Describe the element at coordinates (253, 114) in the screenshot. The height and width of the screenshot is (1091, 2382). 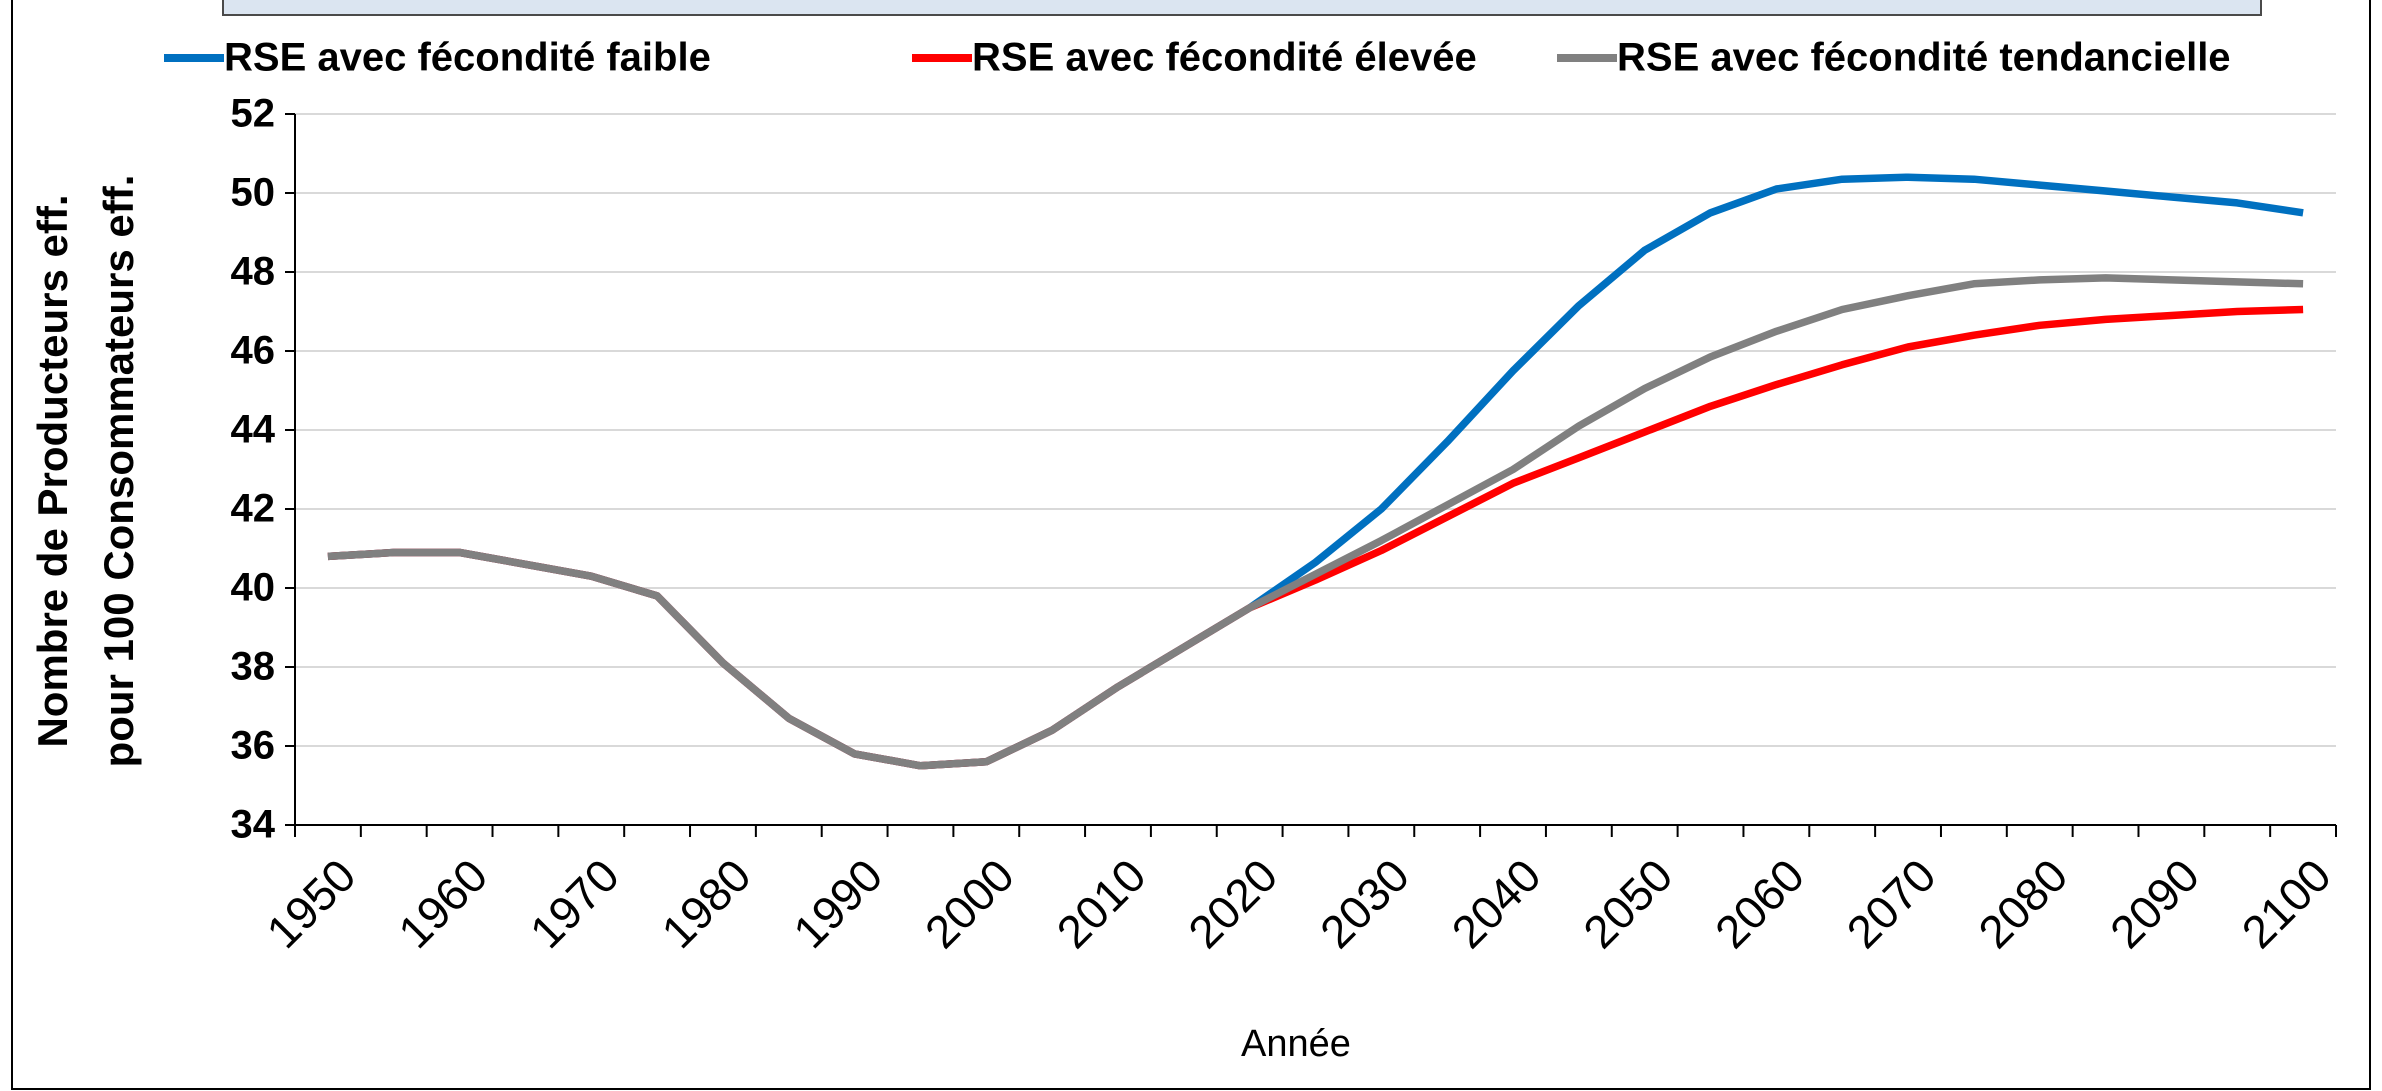
I see `y-tick-label: 52` at that location.